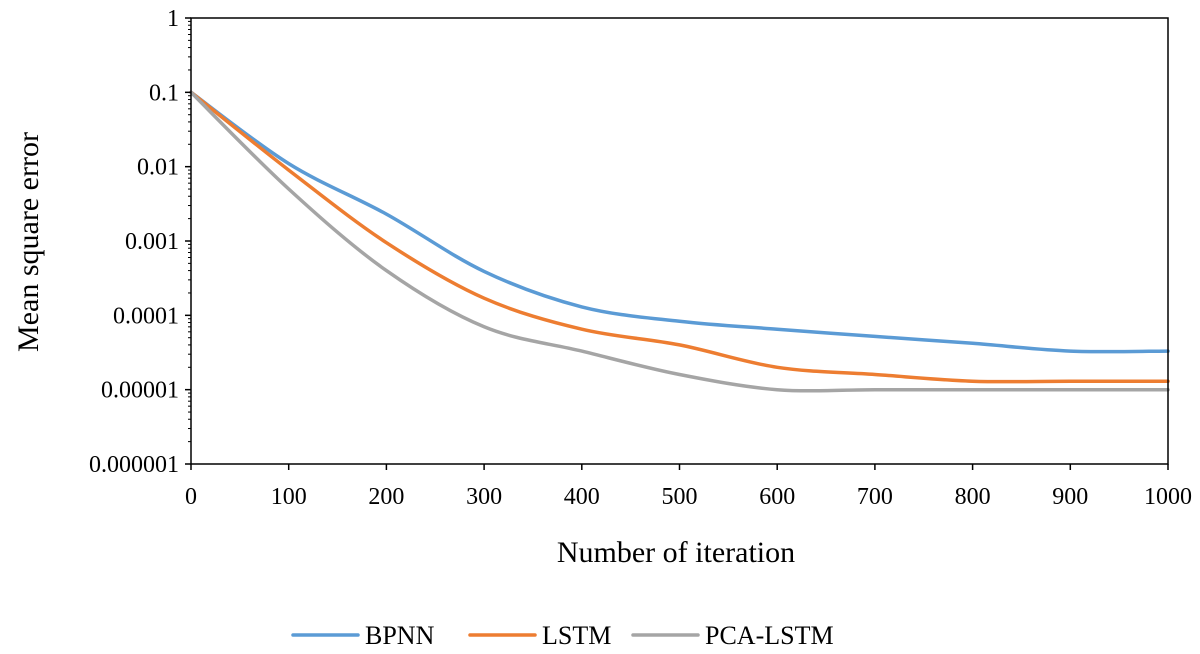  I want to click on y-tick-label: 0.01, so click(158, 168).